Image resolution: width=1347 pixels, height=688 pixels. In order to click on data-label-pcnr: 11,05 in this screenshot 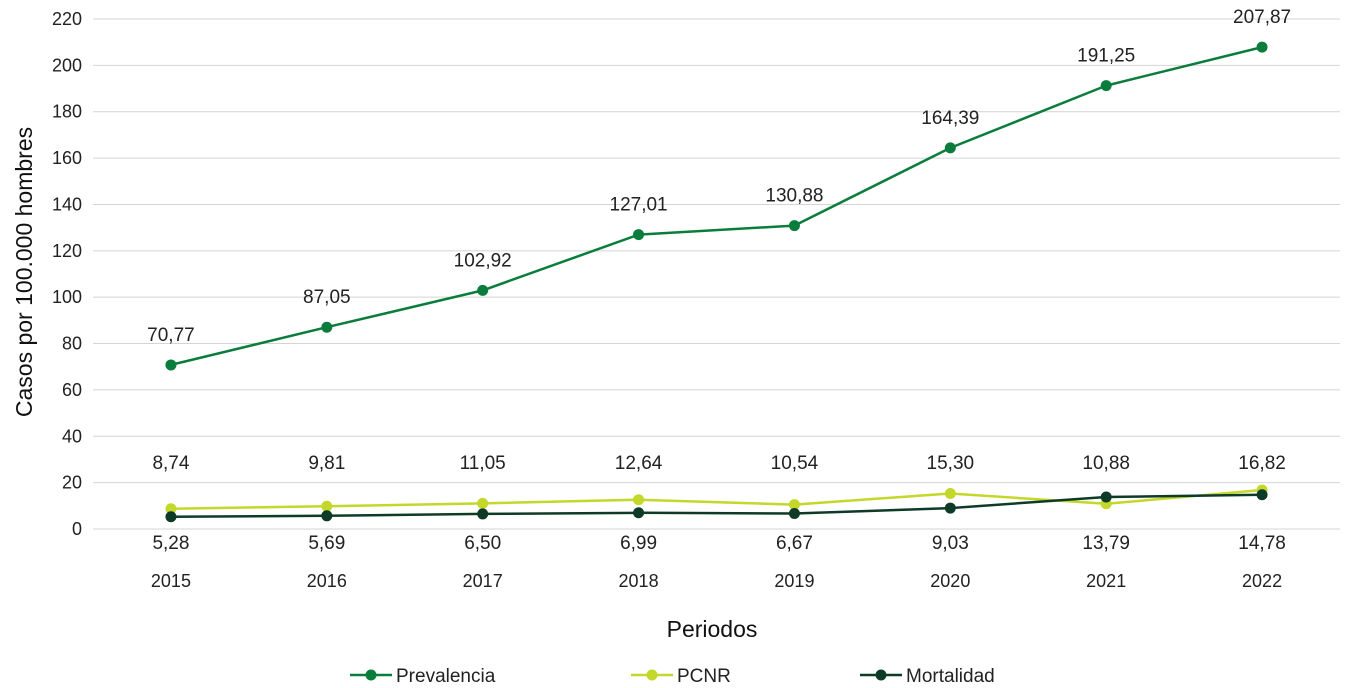, I will do `click(483, 463)`.